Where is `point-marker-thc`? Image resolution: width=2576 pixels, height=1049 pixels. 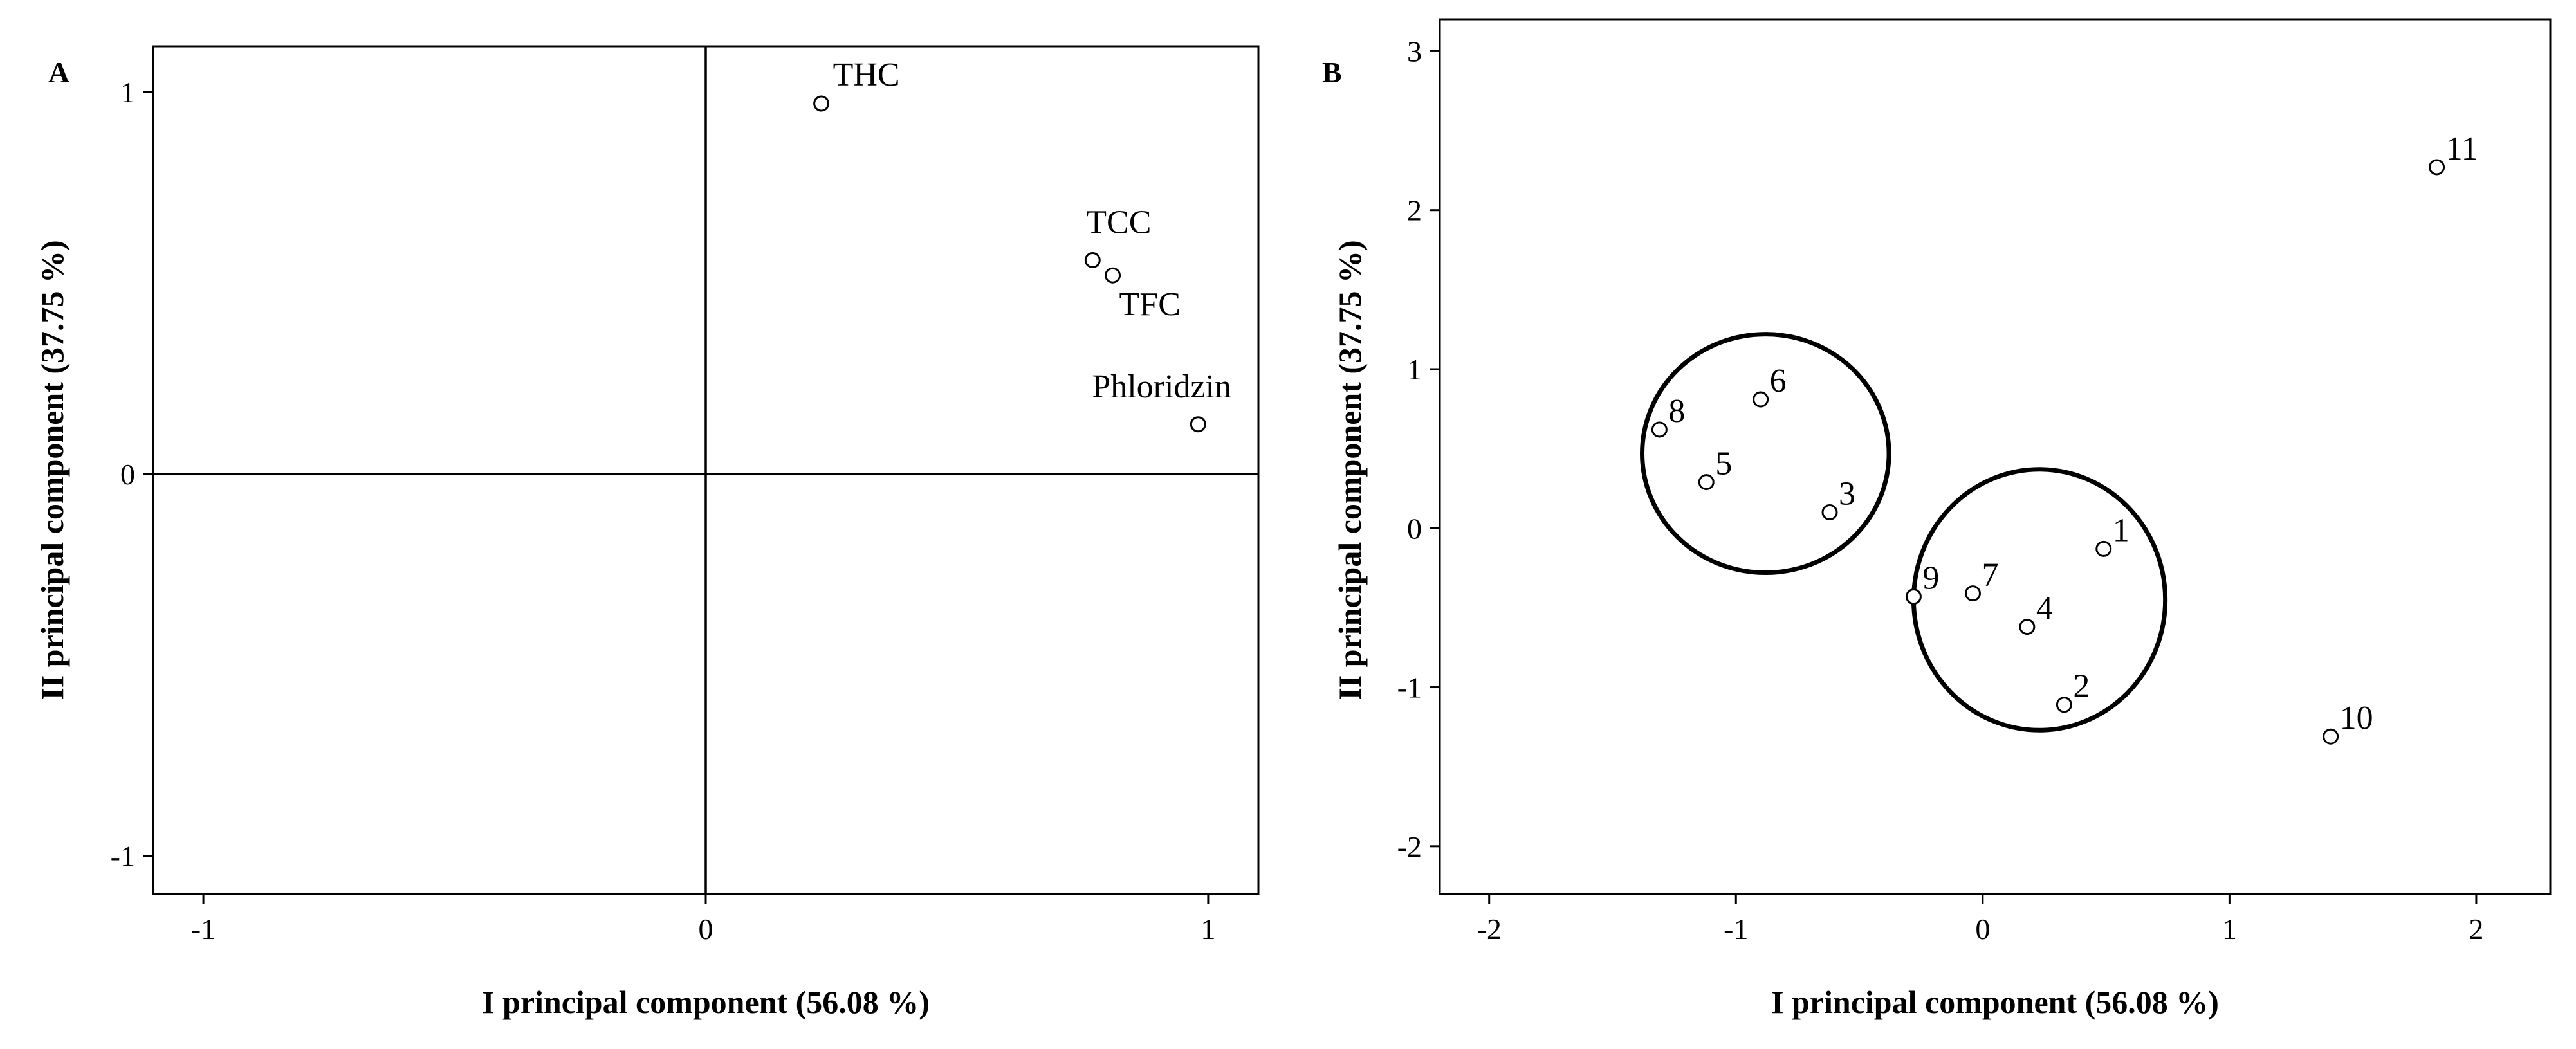
point-marker-thc is located at coordinates (821, 103).